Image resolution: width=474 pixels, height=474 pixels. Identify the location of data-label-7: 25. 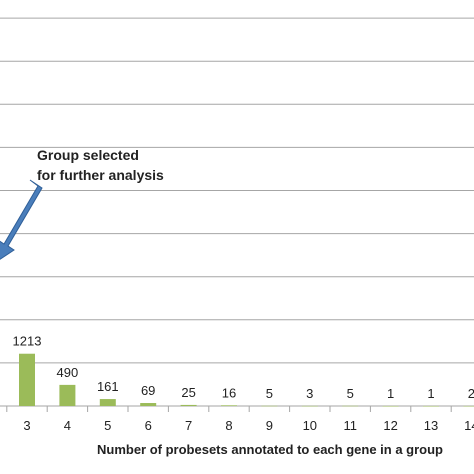
(188, 392).